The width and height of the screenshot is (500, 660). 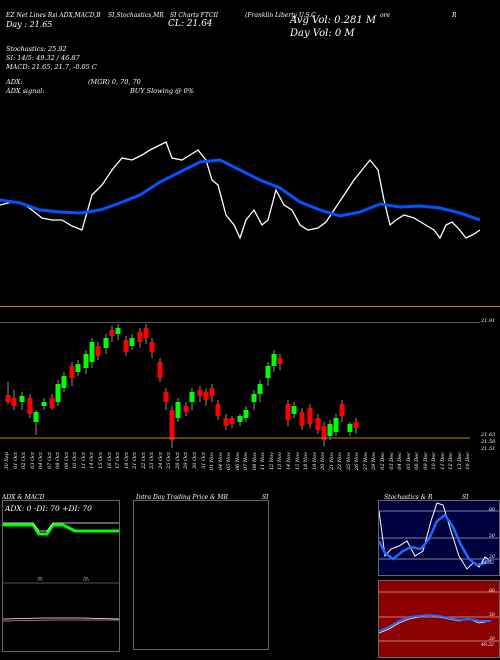 What do you see at coordinates (492, 536) in the screenshot?
I see `stoch-level-50: 50` at bounding box center [492, 536].